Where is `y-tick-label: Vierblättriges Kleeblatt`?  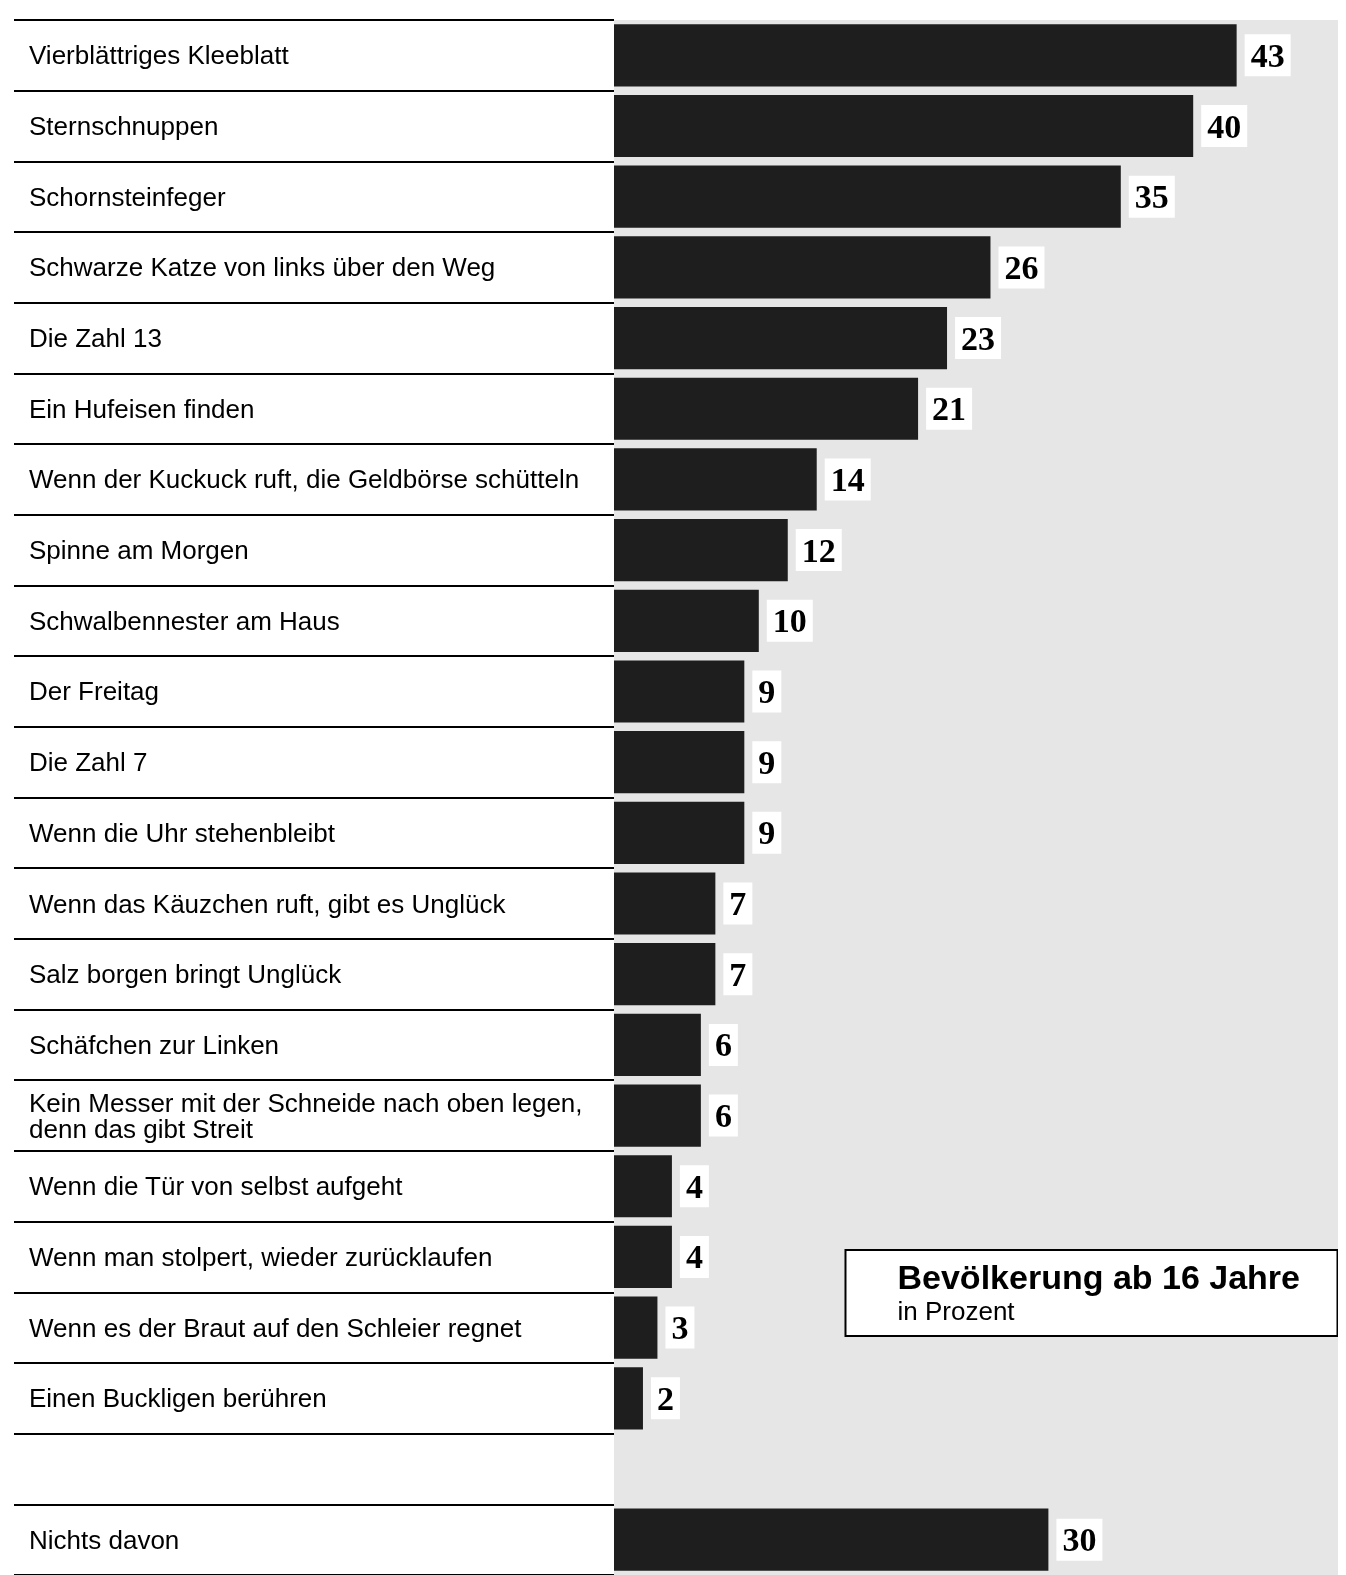 y-tick-label: Vierblättriges Kleeblatt is located at coordinates (159, 55).